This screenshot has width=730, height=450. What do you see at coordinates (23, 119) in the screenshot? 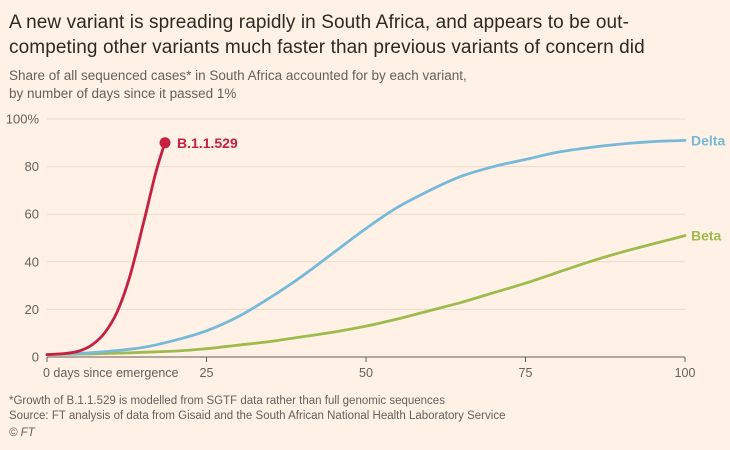
I see `y-tick-label: 100%` at bounding box center [23, 119].